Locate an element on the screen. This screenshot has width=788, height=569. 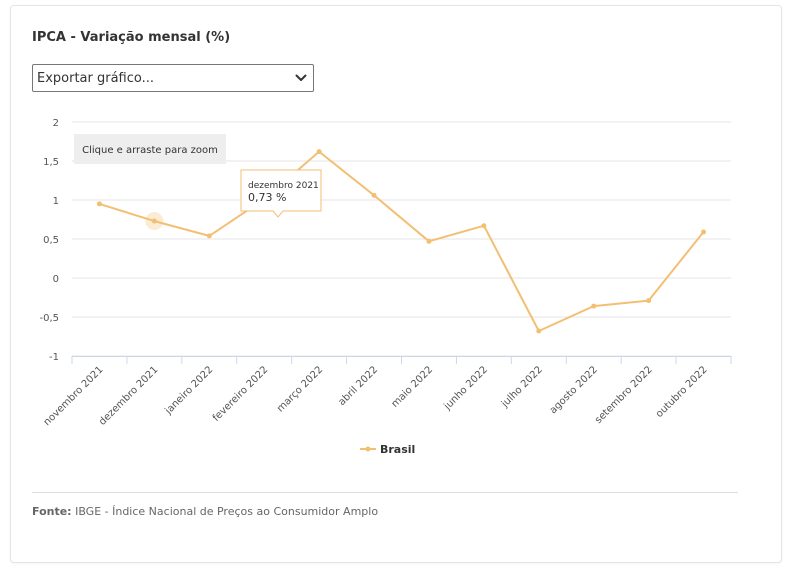
y-tick-label: -0,5 is located at coordinates (49, 318).